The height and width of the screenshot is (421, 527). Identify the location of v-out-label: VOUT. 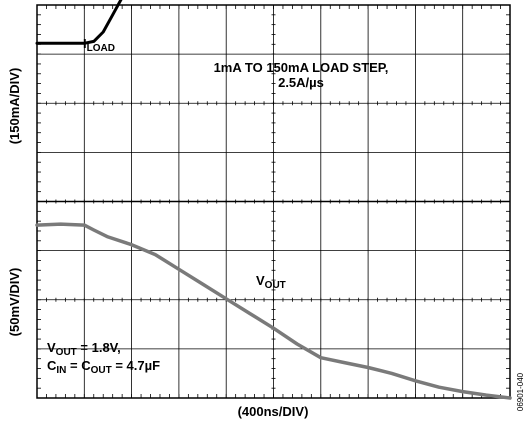
(271, 282).